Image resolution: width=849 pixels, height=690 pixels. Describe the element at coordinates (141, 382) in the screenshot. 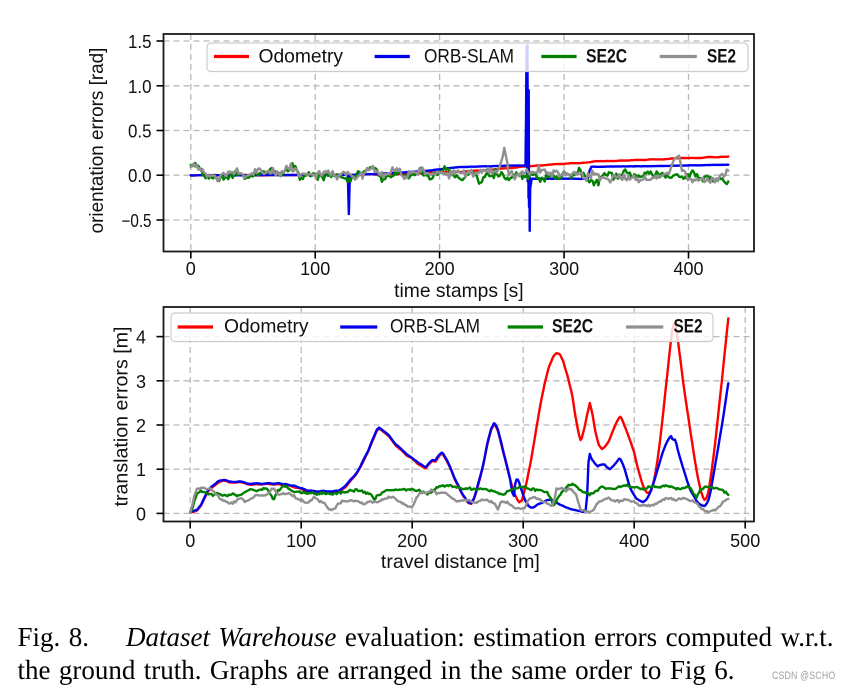

I see `svg-text: 3` at that location.